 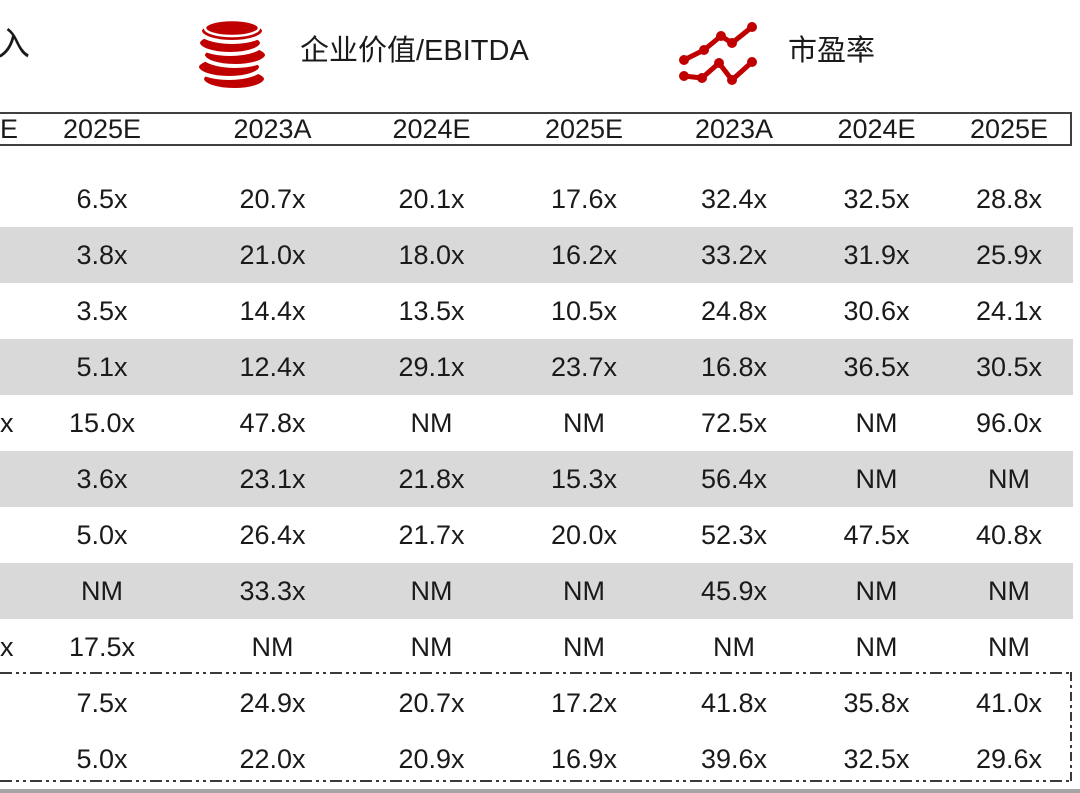 What do you see at coordinates (1009, 310) in the screenshot?
I see `table-cell: 24.1x` at bounding box center [1009, 310].